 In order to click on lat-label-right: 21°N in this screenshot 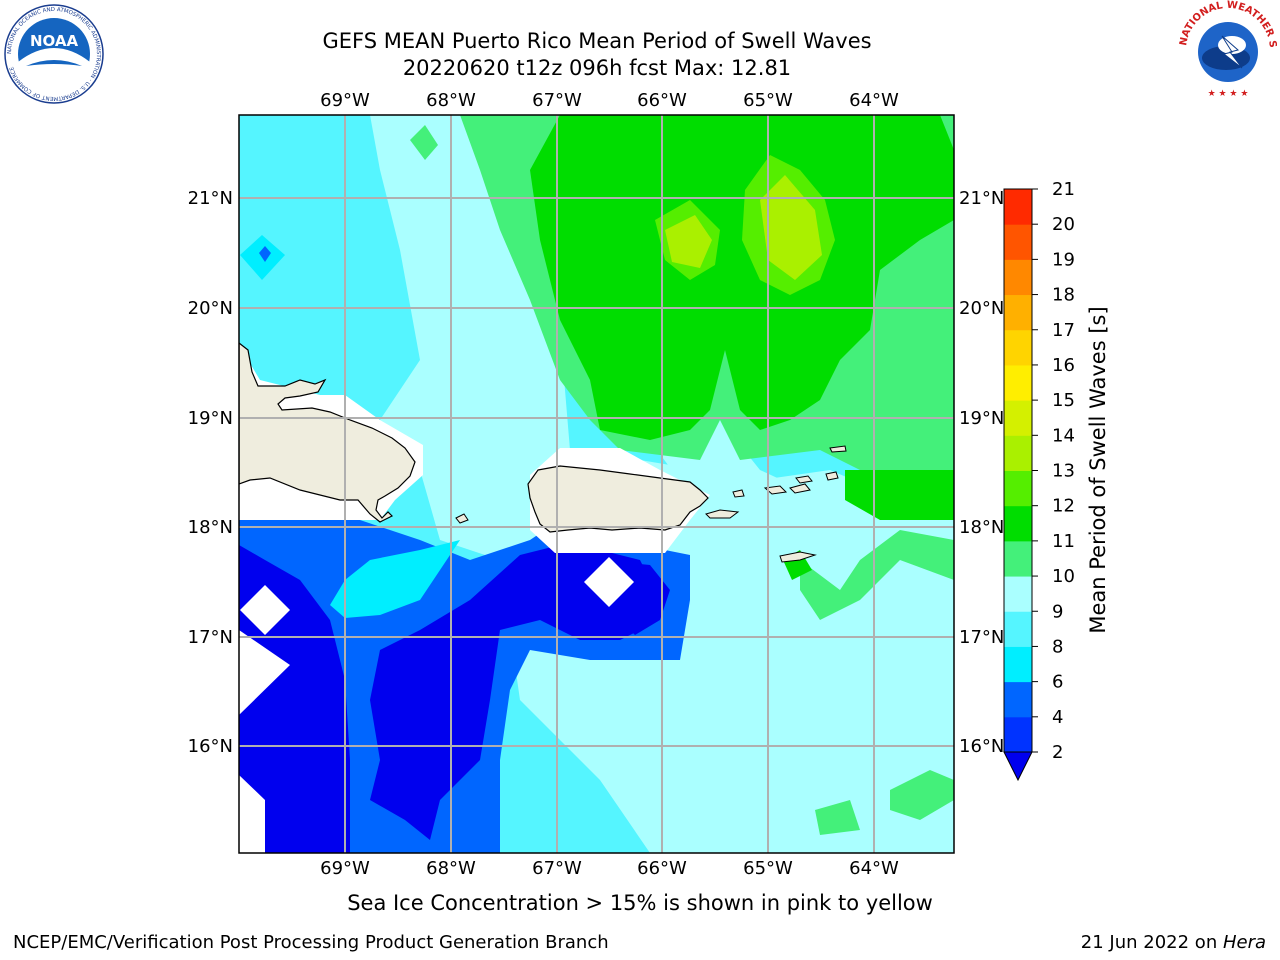, I will do `click(981, 198)`.